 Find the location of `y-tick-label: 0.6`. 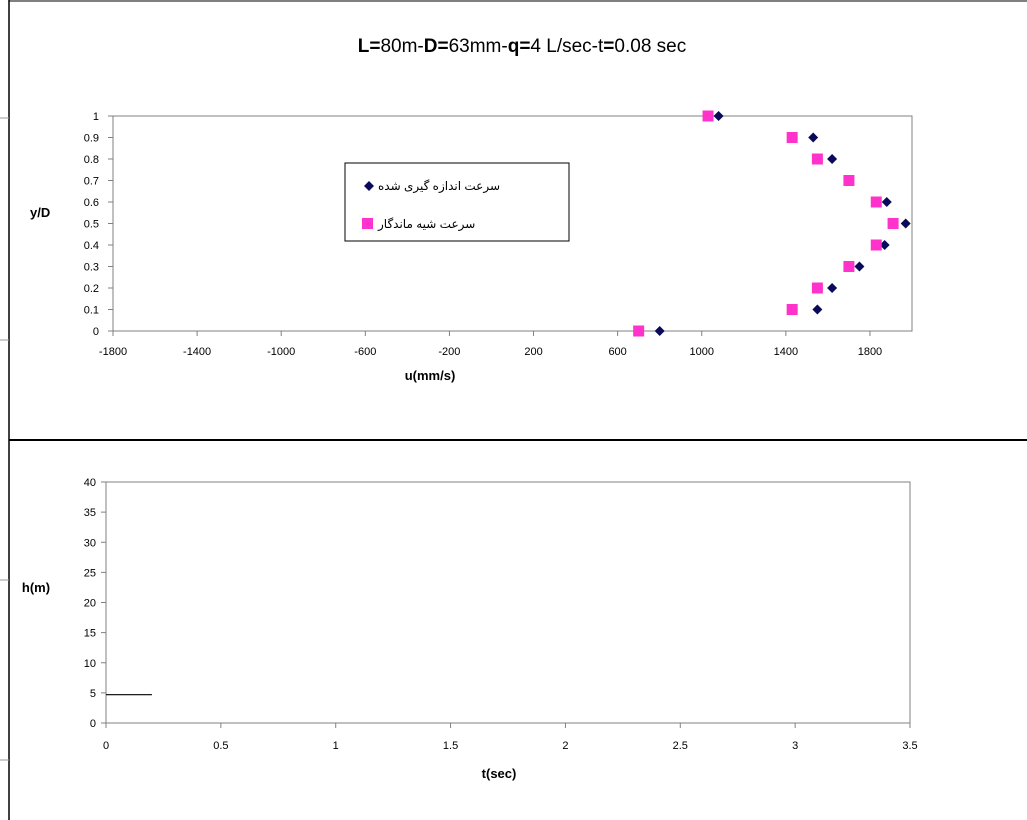

y-tick-label: 0.6 is located at coordinates (91, 203).